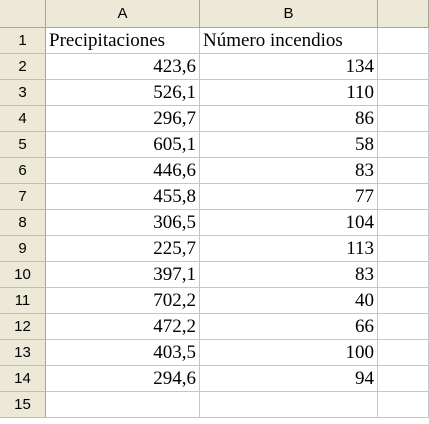  Describe the element at coordinates (289, 379) in the screenshot. I see `cell-b: 94` at that location.